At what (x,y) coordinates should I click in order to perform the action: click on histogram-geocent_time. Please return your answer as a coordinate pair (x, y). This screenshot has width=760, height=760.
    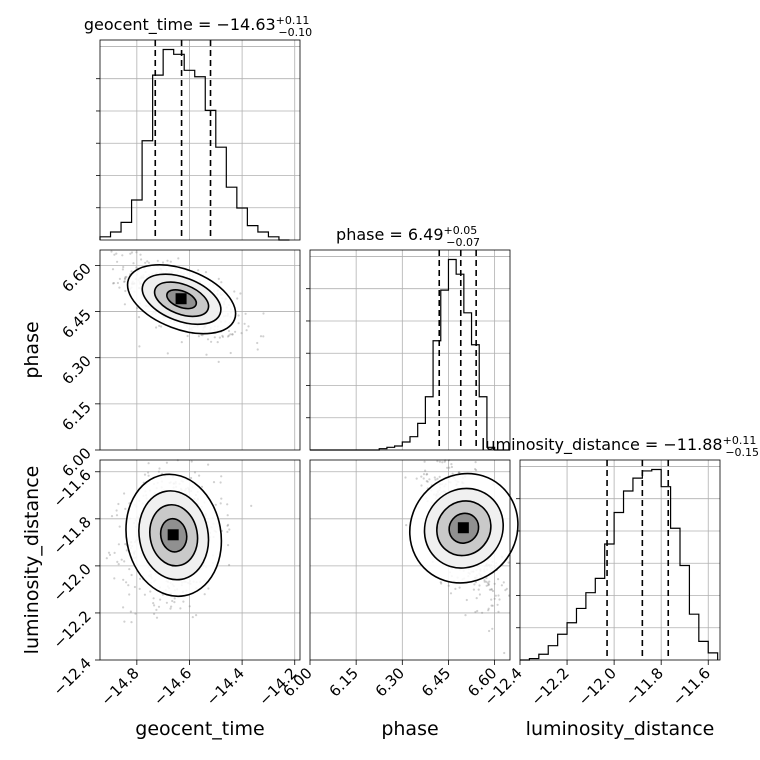
    Looking at the image, I should click on (194, 144).